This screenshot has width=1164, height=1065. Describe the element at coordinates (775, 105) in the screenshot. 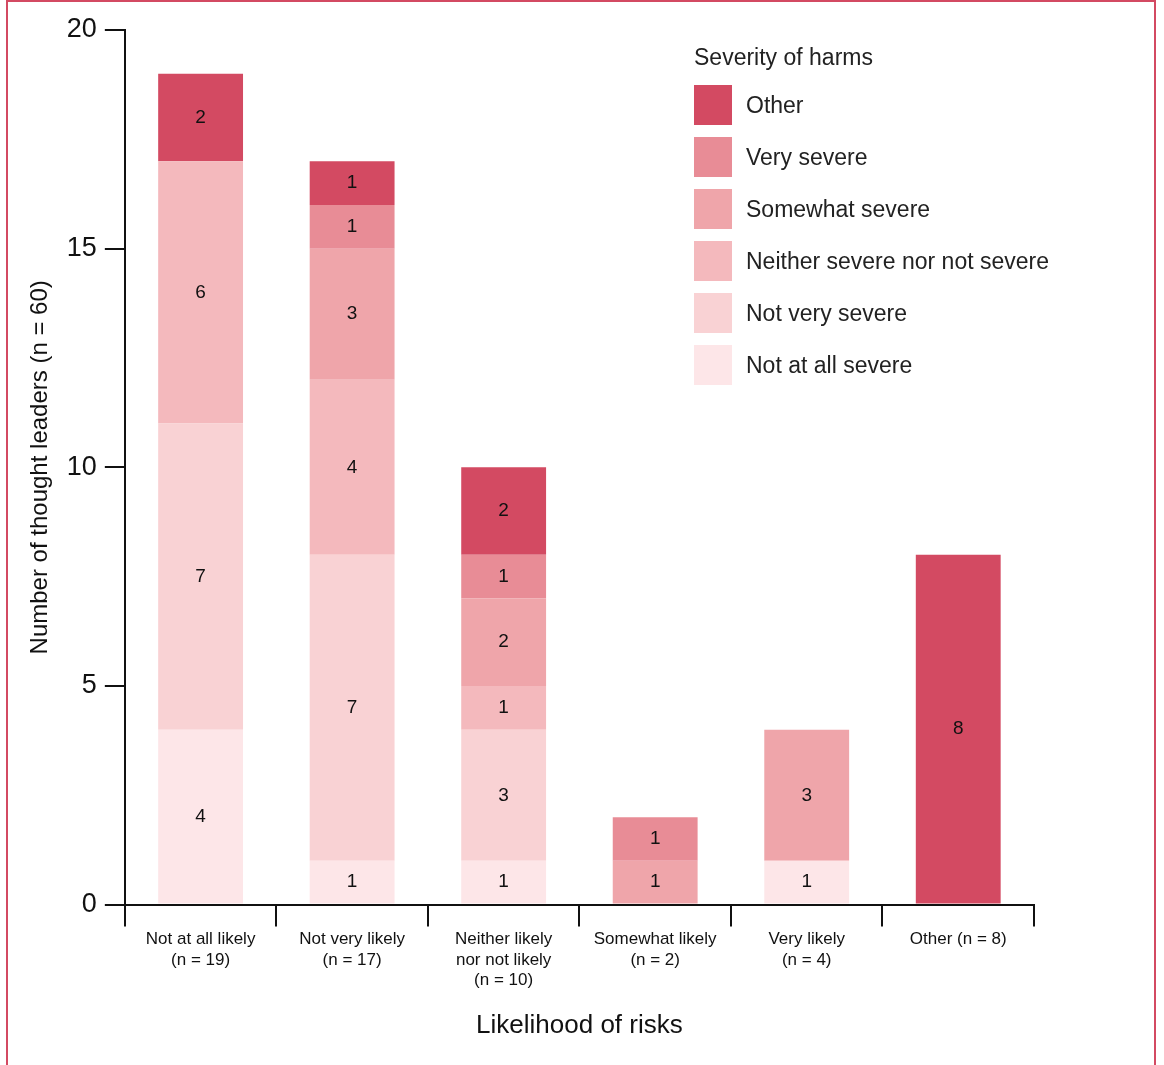

I see `legend-label: Other` at that location.